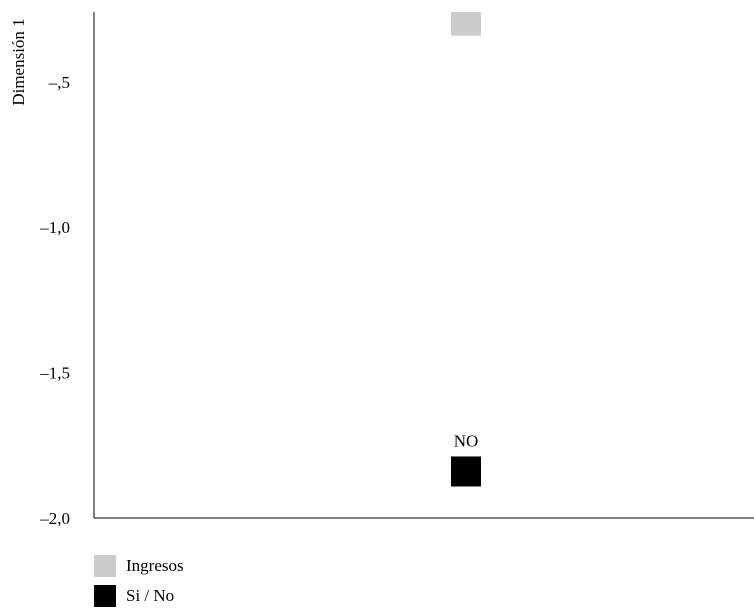 Image resolution: width=754 pixels, height=611 pixels. I want to click on legend: Ingresos Si / No, so click(139, 581).